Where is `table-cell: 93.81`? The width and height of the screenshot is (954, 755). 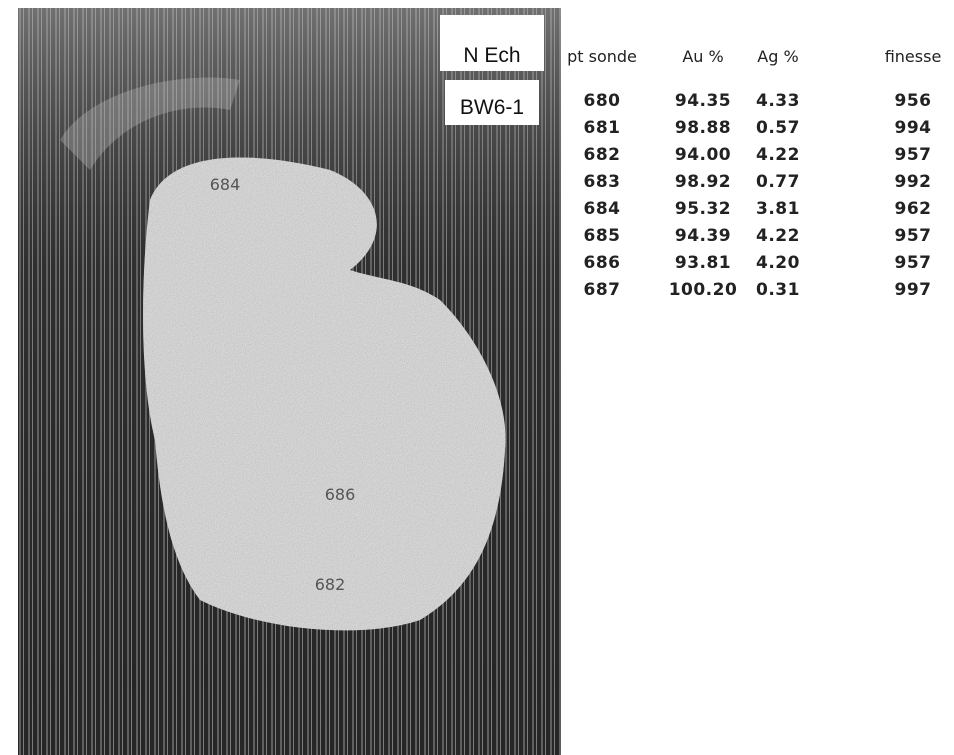
table-cell: 93.81 is located at coordinates (703, 263).